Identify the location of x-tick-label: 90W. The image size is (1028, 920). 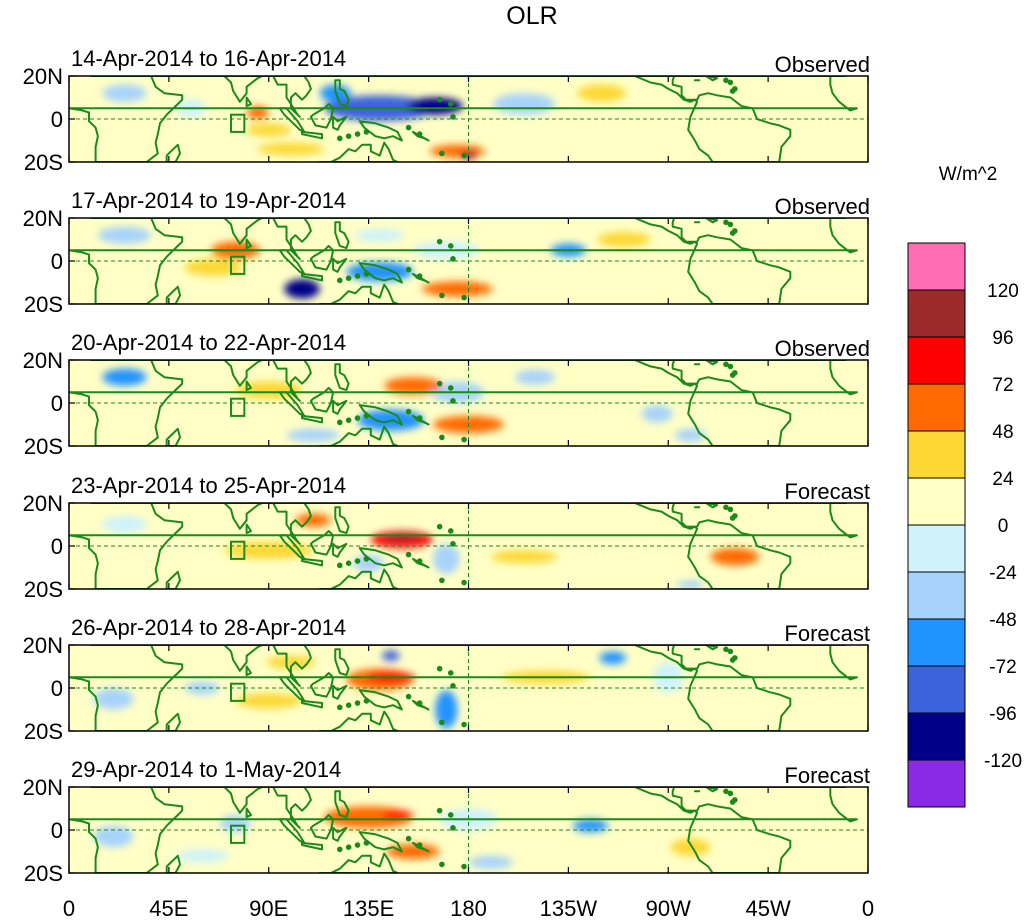
(668, 908).